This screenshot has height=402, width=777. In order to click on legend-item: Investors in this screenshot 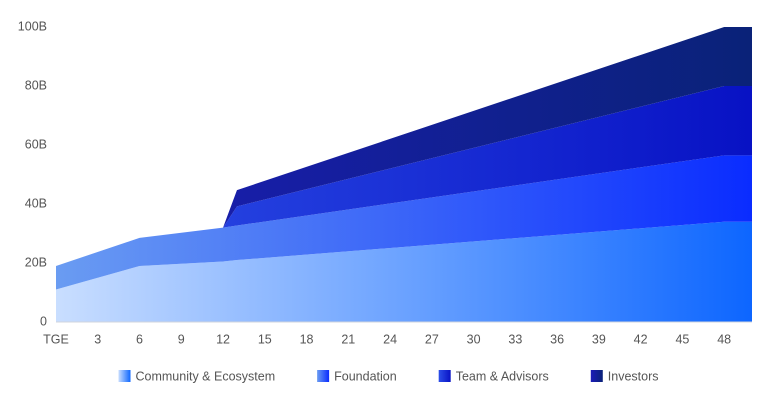, I will do `click(624, 376)`.